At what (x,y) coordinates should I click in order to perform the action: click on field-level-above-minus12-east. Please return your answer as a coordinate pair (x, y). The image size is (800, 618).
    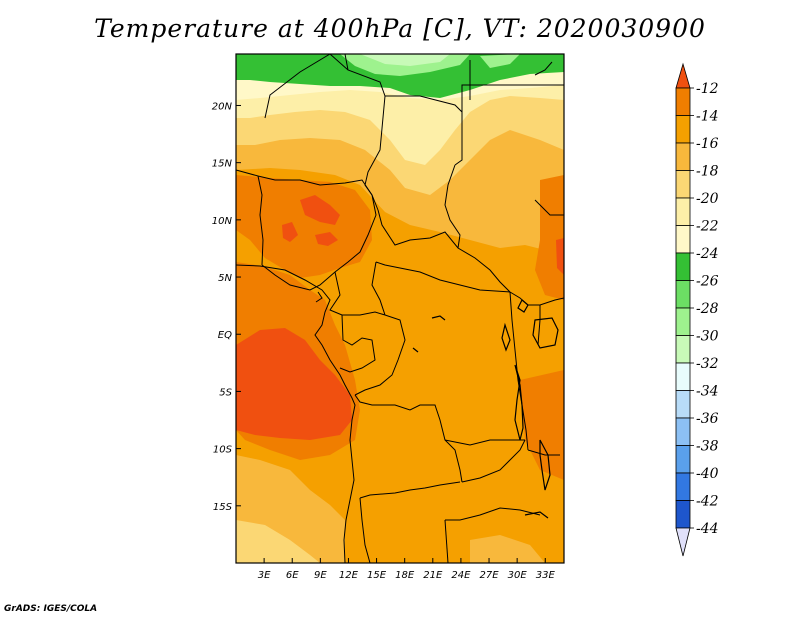
    Looking at the image, I should click on (560, 256).